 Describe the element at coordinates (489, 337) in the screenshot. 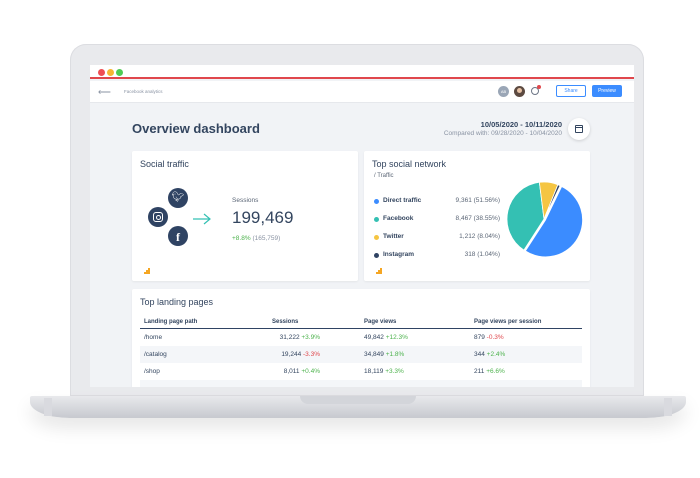

I see `pvs-cell: 879 -0.3%` at that location.